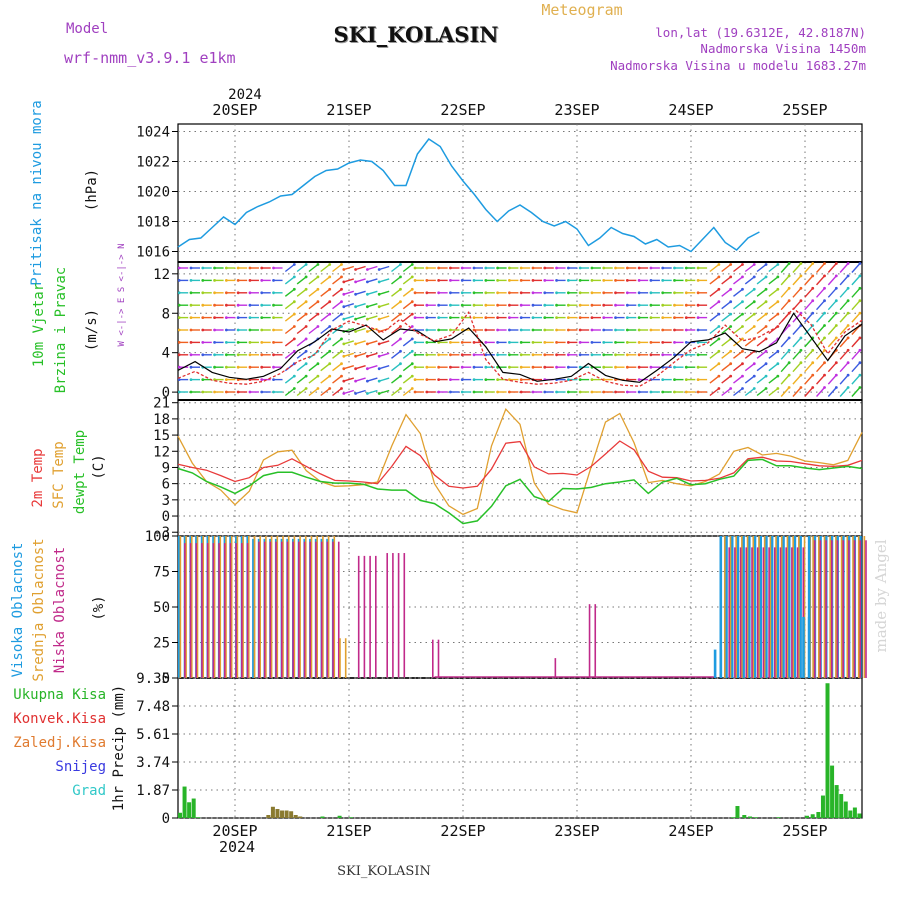 The height and width of the screenshot is (900, 900). Describe the element at coordinates (161, 533) in the screenshot. I see `y-tick-label: -3` at that location.